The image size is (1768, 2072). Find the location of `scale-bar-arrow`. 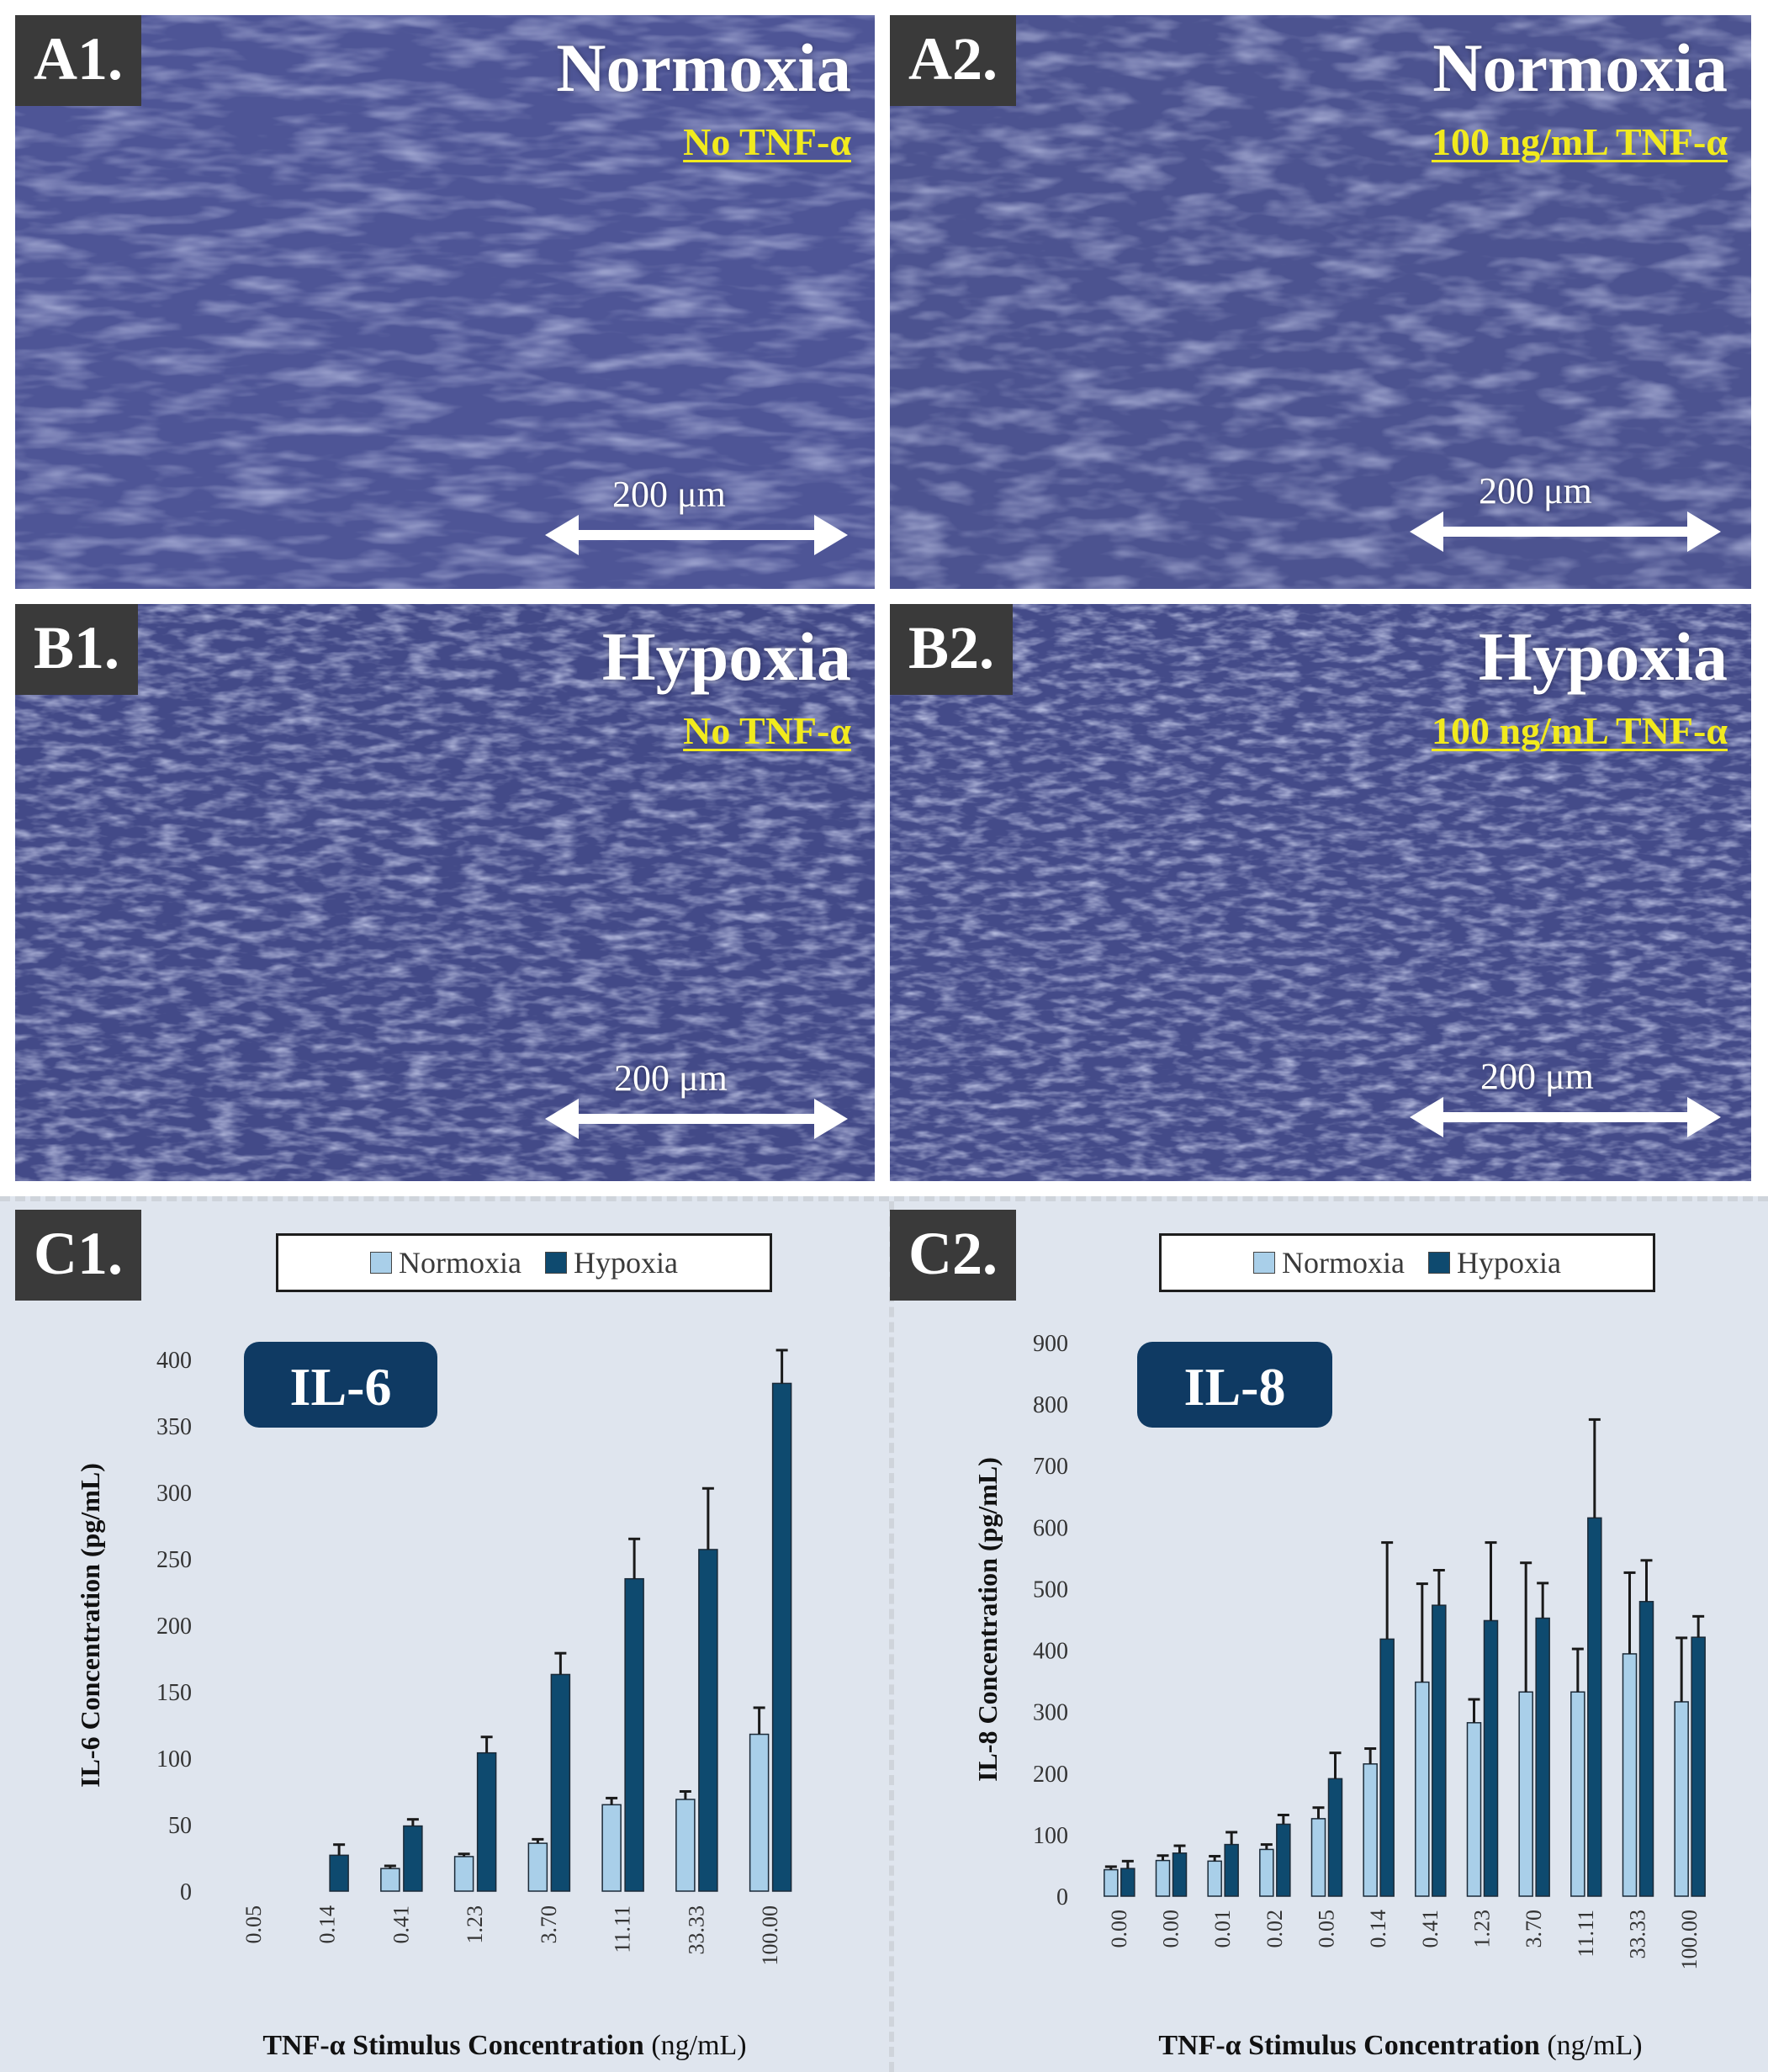

scale-bar-arrow is located at coordinates (1566, 531).